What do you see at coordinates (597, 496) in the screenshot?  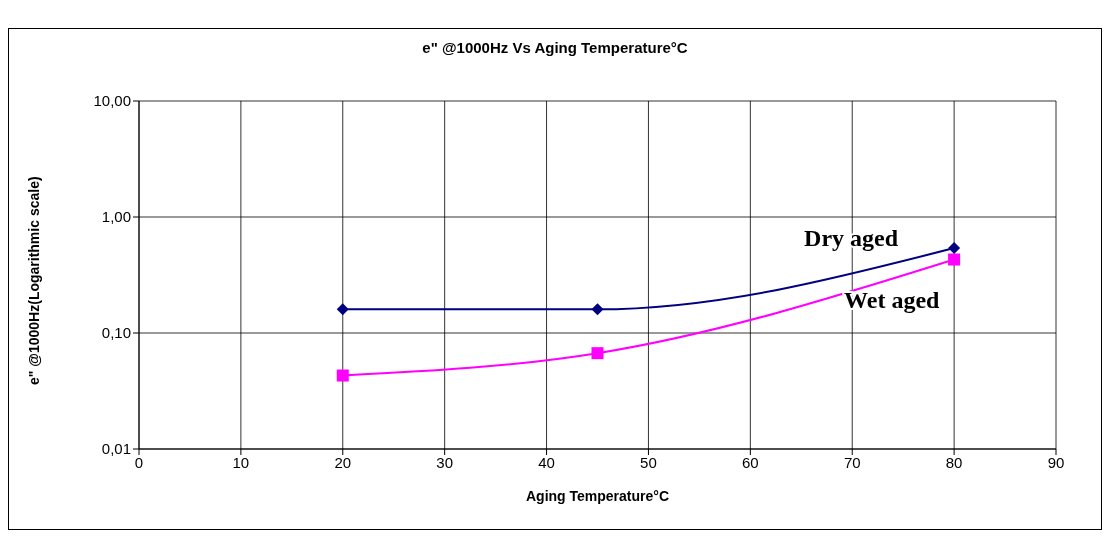 I see `x-axis-title: Aging Temperature°C` at bounding box center [597, 496].